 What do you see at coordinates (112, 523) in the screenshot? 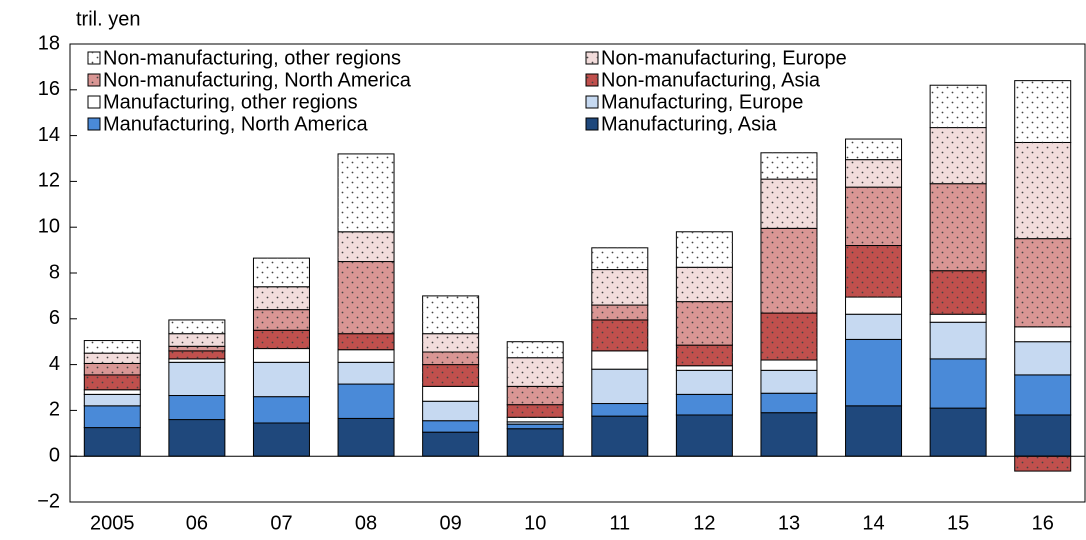
I see `x-tick-label: 2005` at bounding box center [112, 523].